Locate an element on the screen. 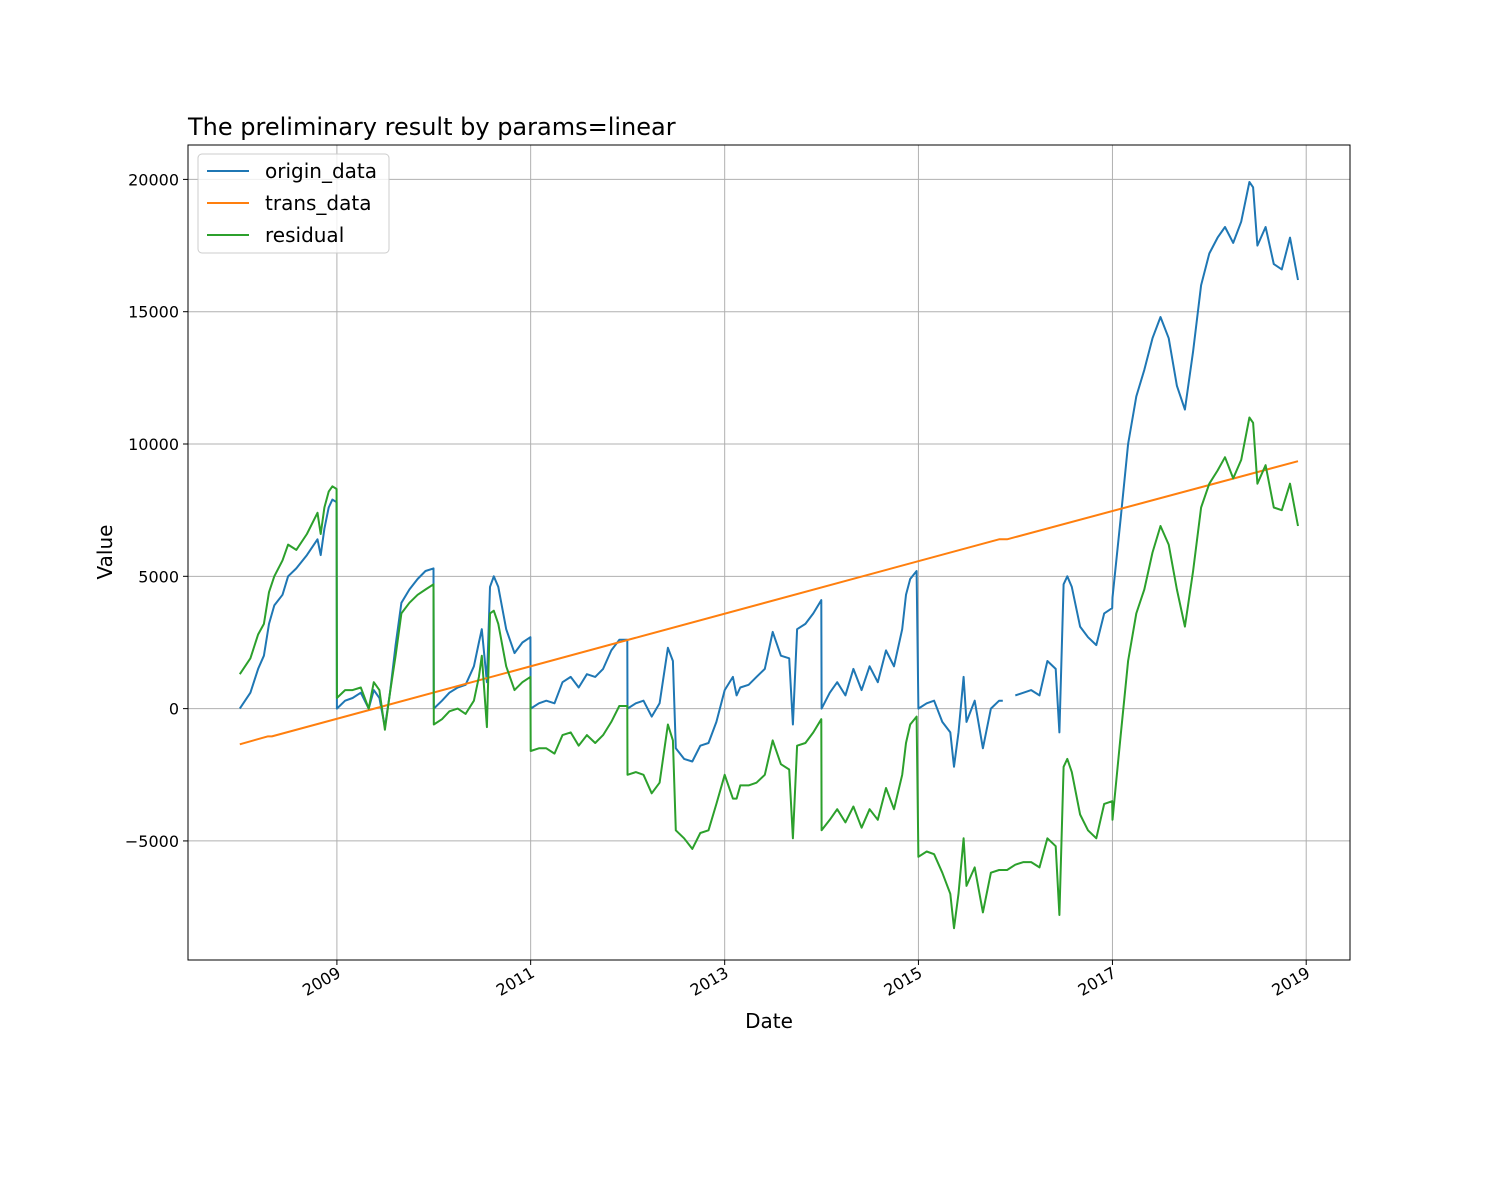 The height and width of the screenshot is (1200, 1500). legend-label: residual is located at coordinates (304, 235).